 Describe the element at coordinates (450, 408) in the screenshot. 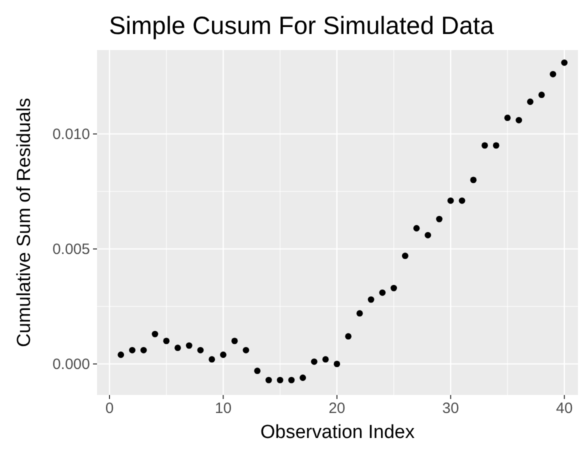

I see `x-tick-label: 30` at that location.